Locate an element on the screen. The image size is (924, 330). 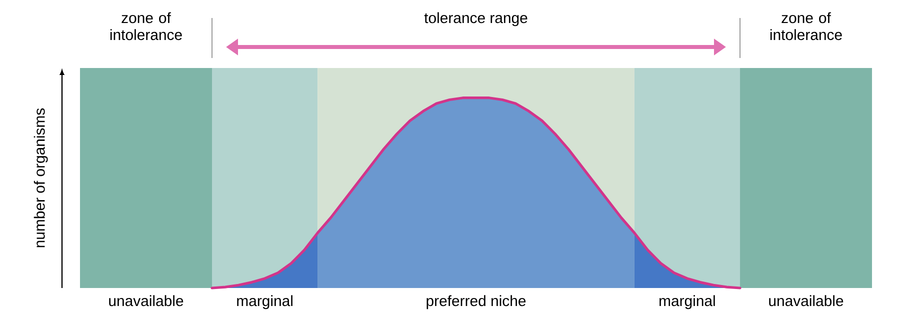
x-tick-label: preferred niche is located at coordinates (476, 302).